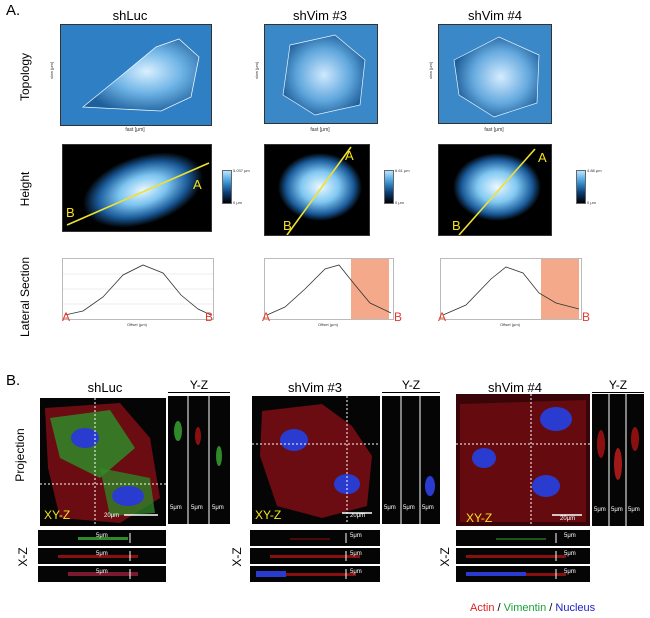 This screenshot has height=618, width=650. What do you see at coordinates (398, 317) in the screenshot?
I see `section-b-shvim3: B` at bounding box center [398, 317].